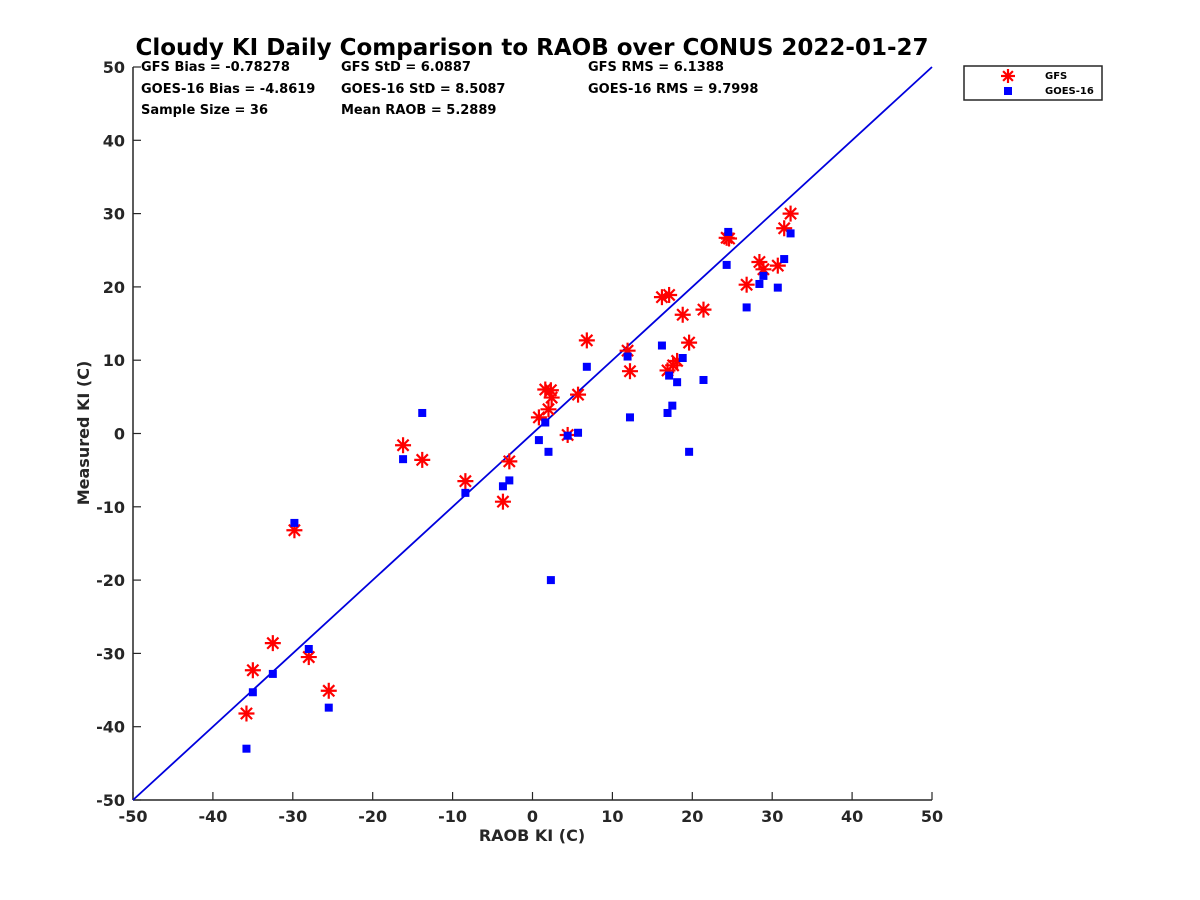  Describe the element at coordinates (114, 360) in the screenshot. I see `y-tick-label: 10` at that location.